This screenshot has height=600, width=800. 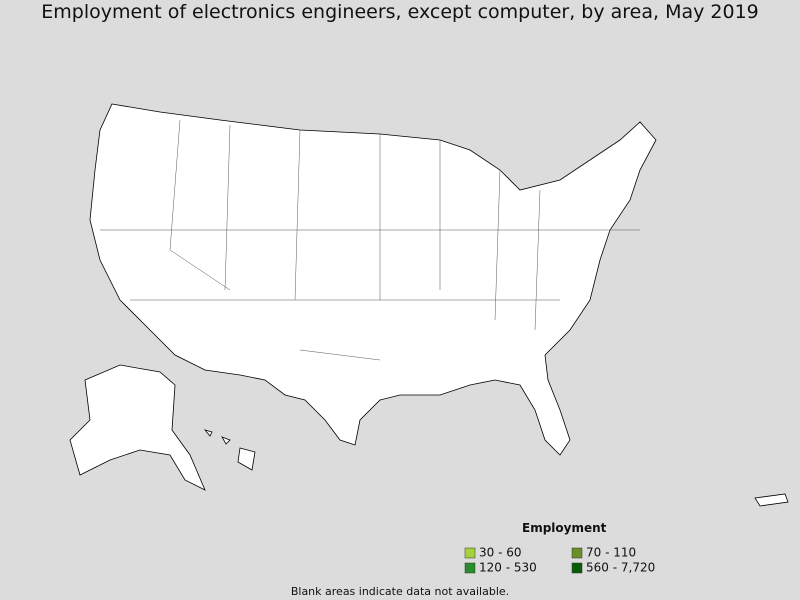 What do you see at coordinates (508, 568) in the screenshot?
I see `legend-label: 120 - 530` at bounding box center [508, 568].